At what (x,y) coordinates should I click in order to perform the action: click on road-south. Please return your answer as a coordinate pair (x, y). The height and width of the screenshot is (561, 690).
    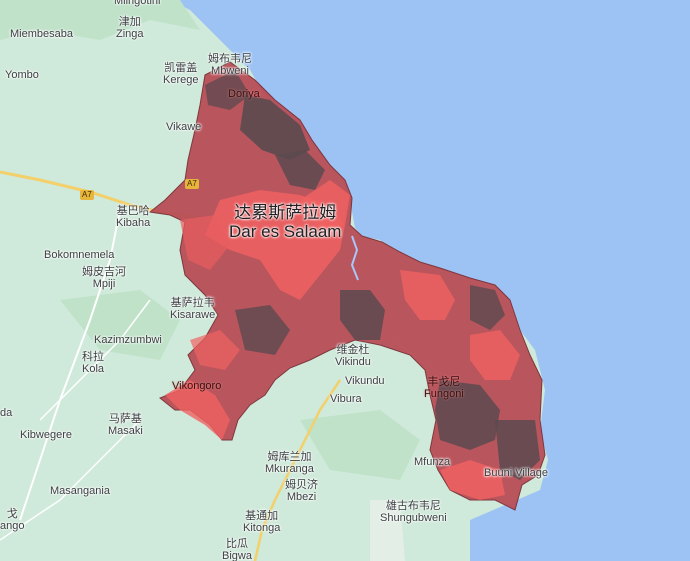
    Looking at the image, I should click on (297, 470).